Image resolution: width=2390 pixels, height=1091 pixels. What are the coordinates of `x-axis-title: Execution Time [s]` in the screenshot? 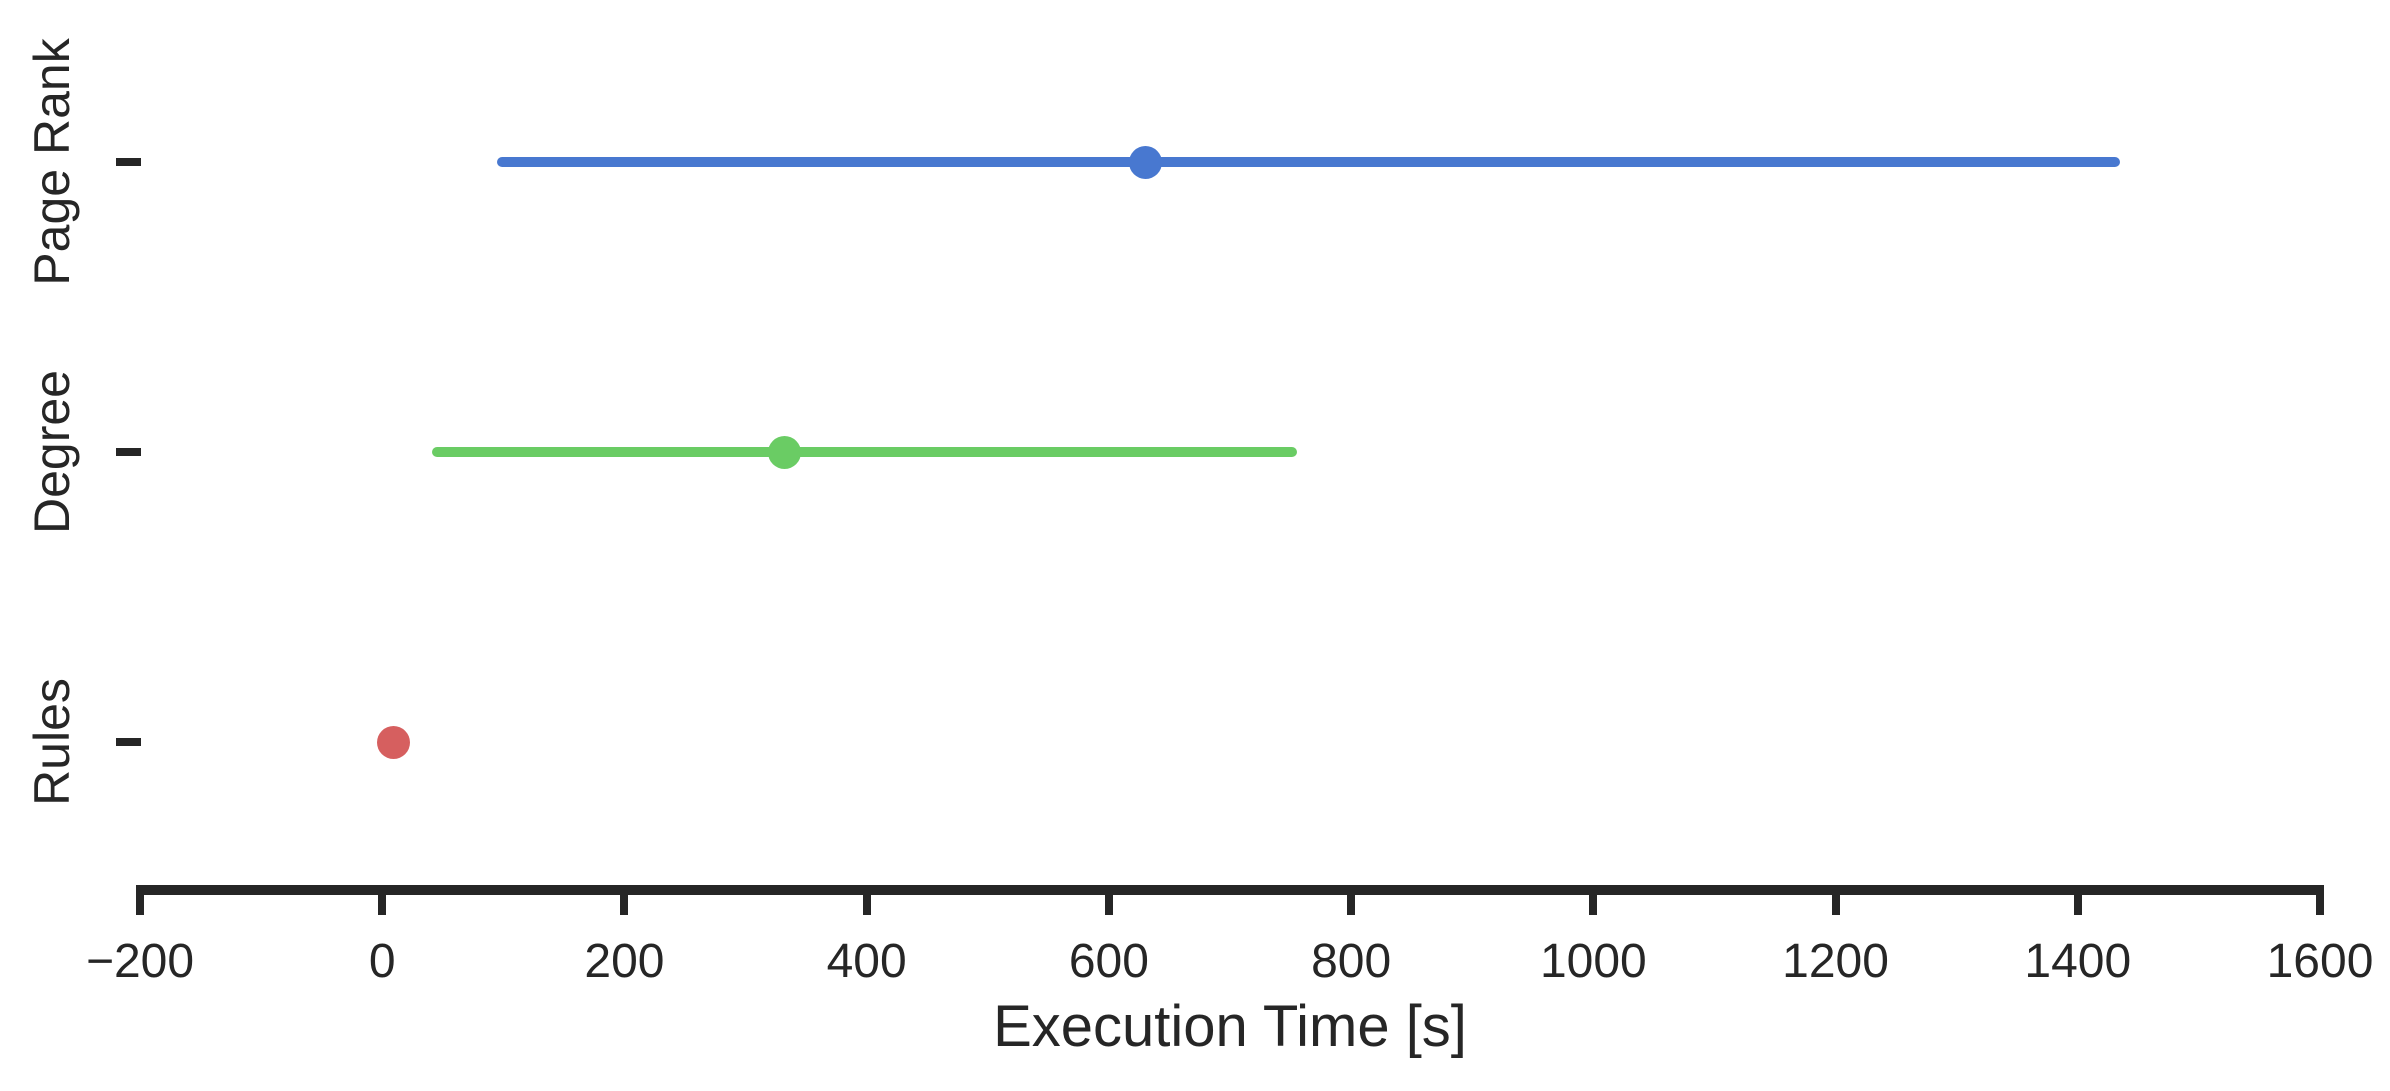 It's located at (1230, 1026).